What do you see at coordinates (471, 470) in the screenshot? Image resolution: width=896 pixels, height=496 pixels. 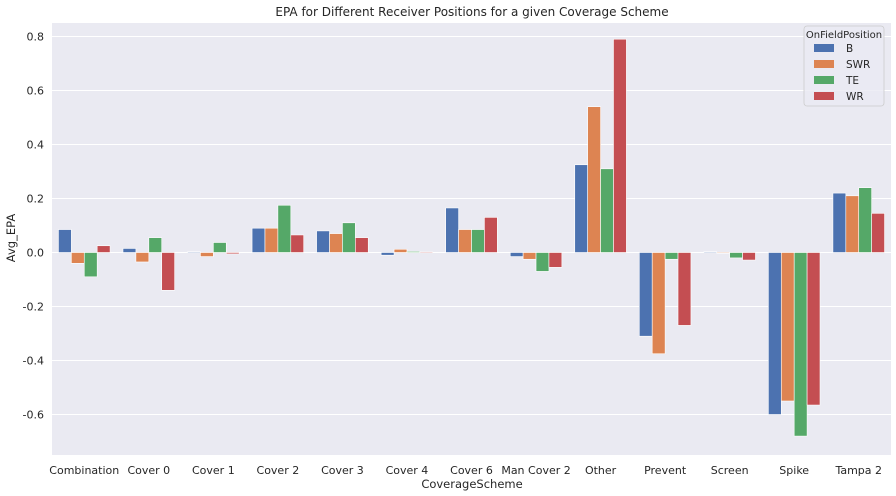 I see `x-tick-label: Cover 6` at bounding box center [471, 470].